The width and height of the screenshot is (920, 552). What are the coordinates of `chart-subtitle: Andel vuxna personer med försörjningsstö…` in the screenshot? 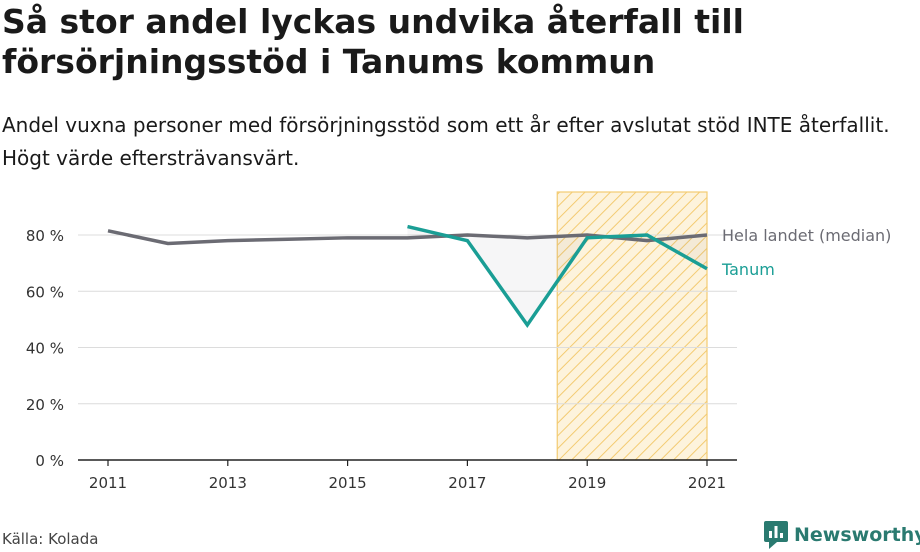 It's located at (446, 141).